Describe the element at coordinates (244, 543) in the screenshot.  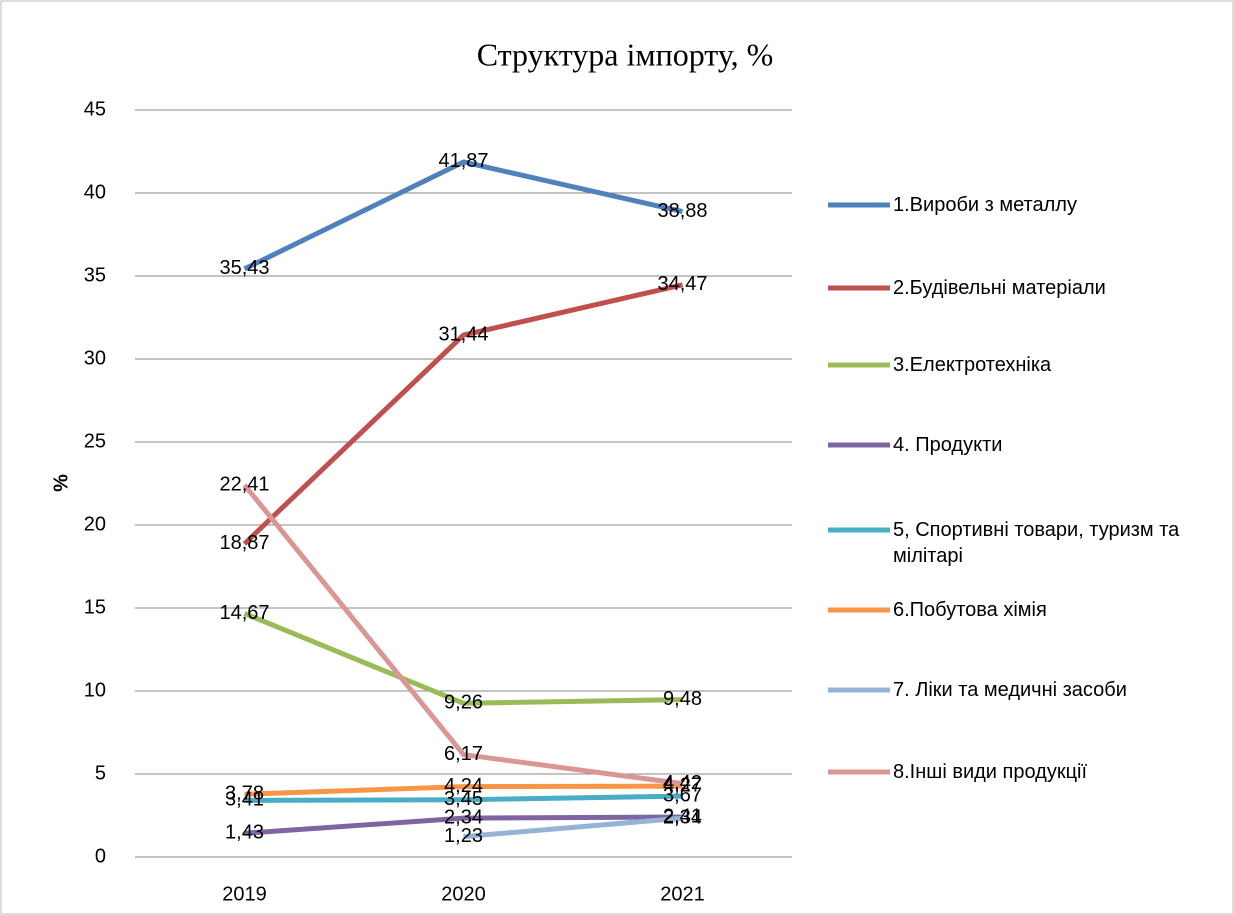
I see `data-label: 18,87` at that location.